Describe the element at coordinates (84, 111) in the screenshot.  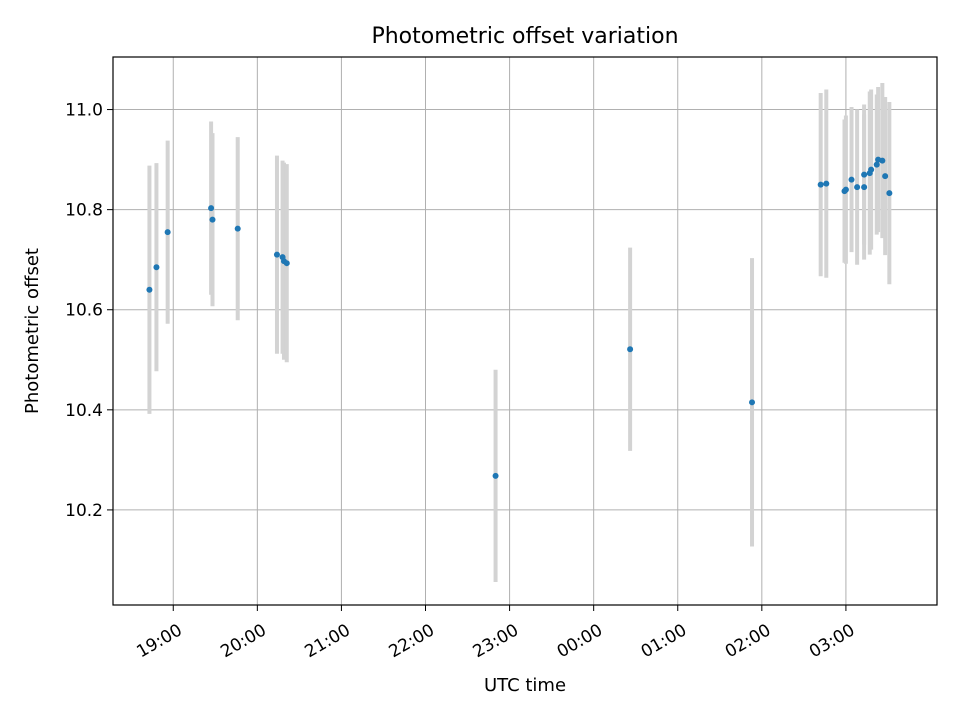
I see `y-tick-label: 11.0` at that location.